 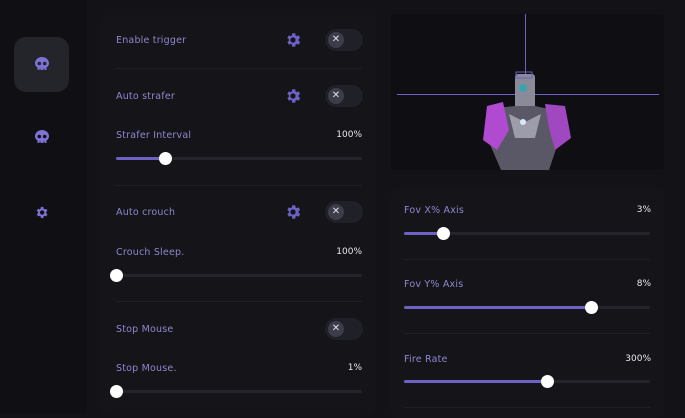 What do you see at coordinates (236, 391) in the screenshot?
I see `stop-mouse-slider` at bounding box center [236, 391].